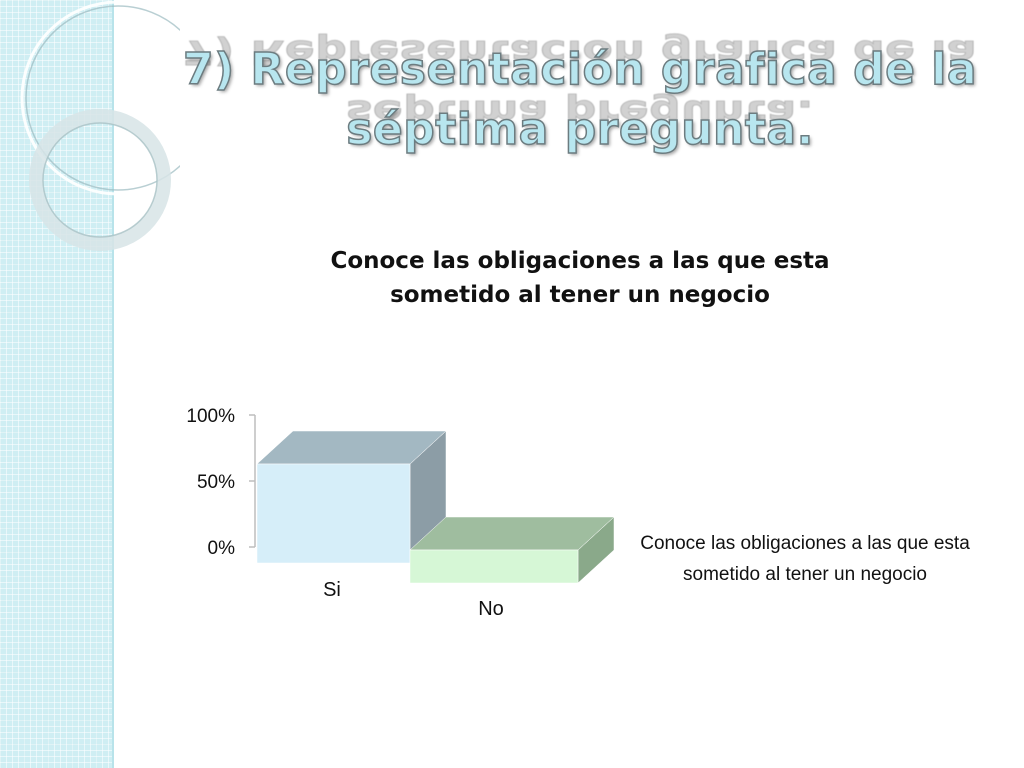 This screenshot has height=768, width=1024. Describe the element at coordinates (100, 125) in the screenshot. I see `decorative-rings` at that location.